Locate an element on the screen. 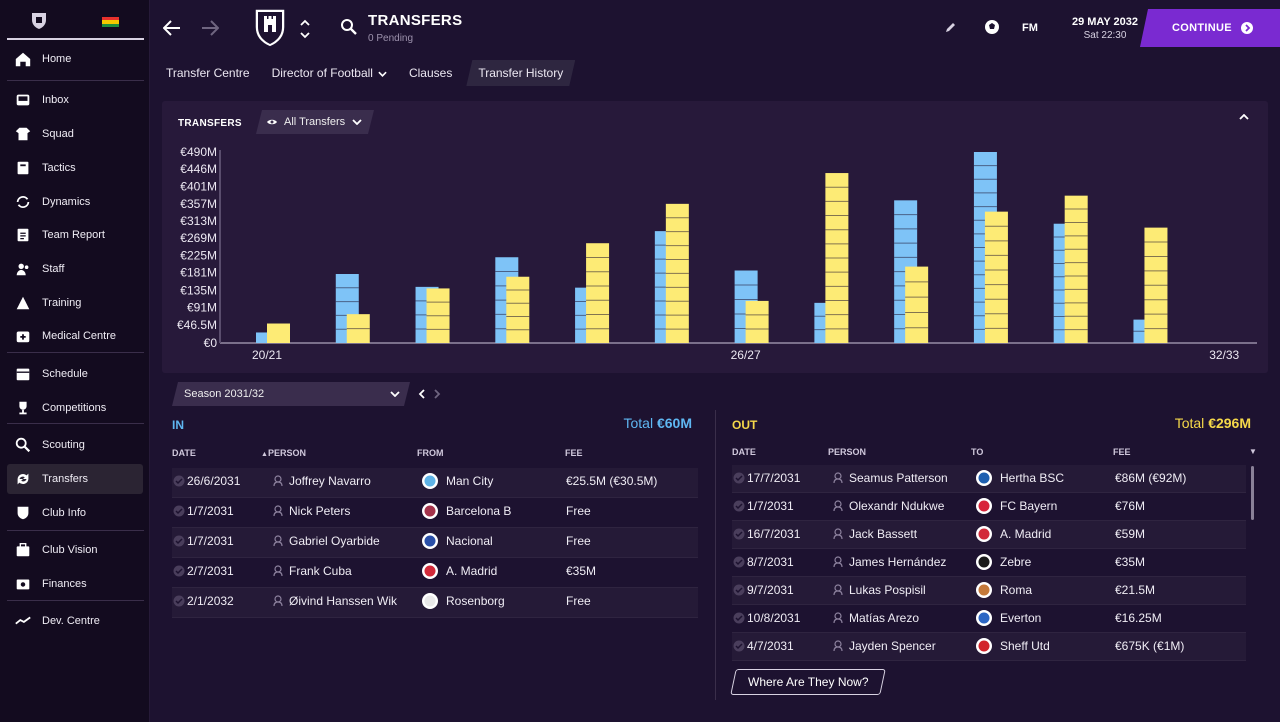  row-club: Zebre is located at coordinates (1016, 562).